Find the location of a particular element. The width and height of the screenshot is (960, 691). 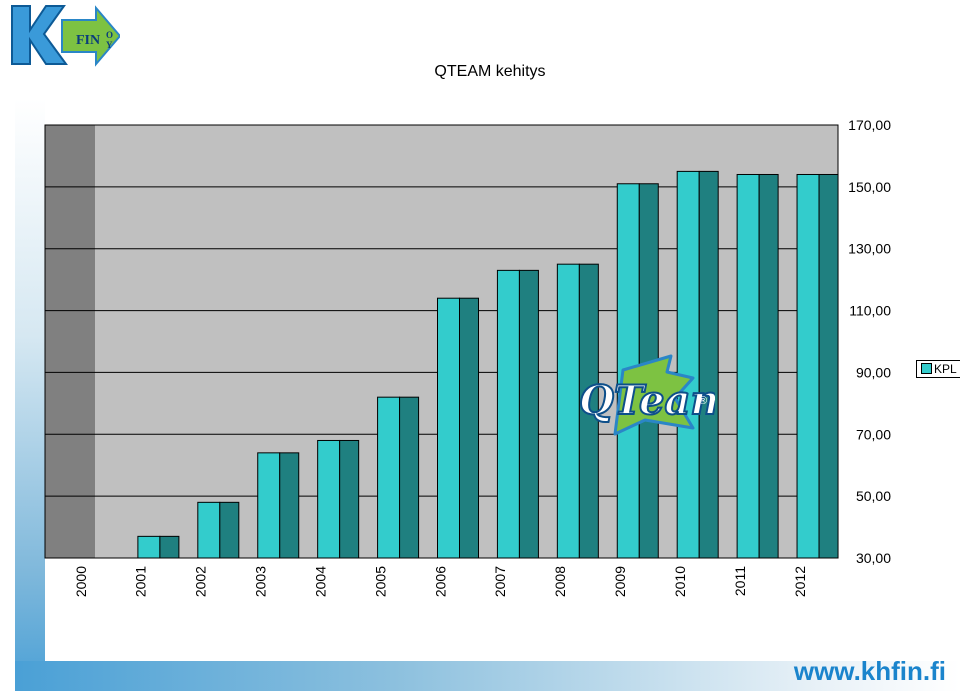

frame-gradient-bottom is located at coordinates (487, 676).